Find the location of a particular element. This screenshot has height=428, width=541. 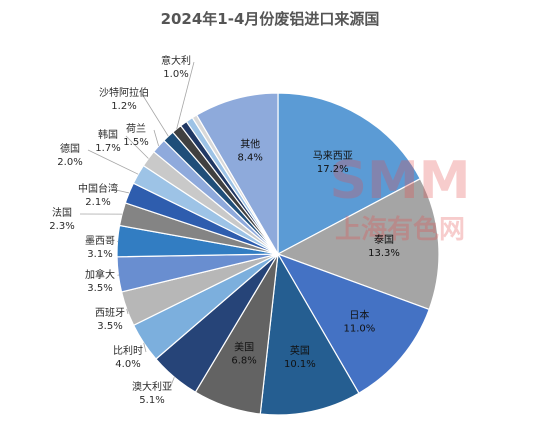

slice-value-荷兰: 1.5% is located at coordinates (135, 142).